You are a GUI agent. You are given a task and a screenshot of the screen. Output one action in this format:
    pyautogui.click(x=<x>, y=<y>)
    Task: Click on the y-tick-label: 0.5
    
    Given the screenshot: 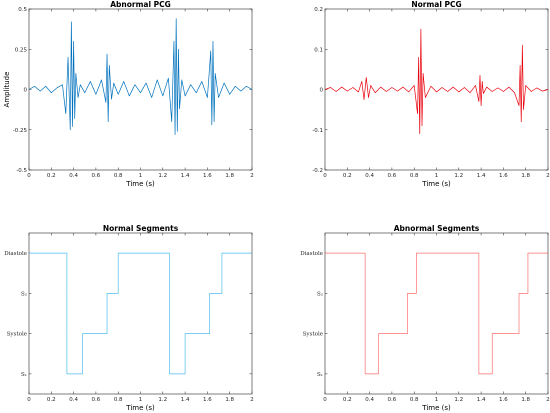 What is the action you would take?
    pyautogui.click(x=22, y=10)
    